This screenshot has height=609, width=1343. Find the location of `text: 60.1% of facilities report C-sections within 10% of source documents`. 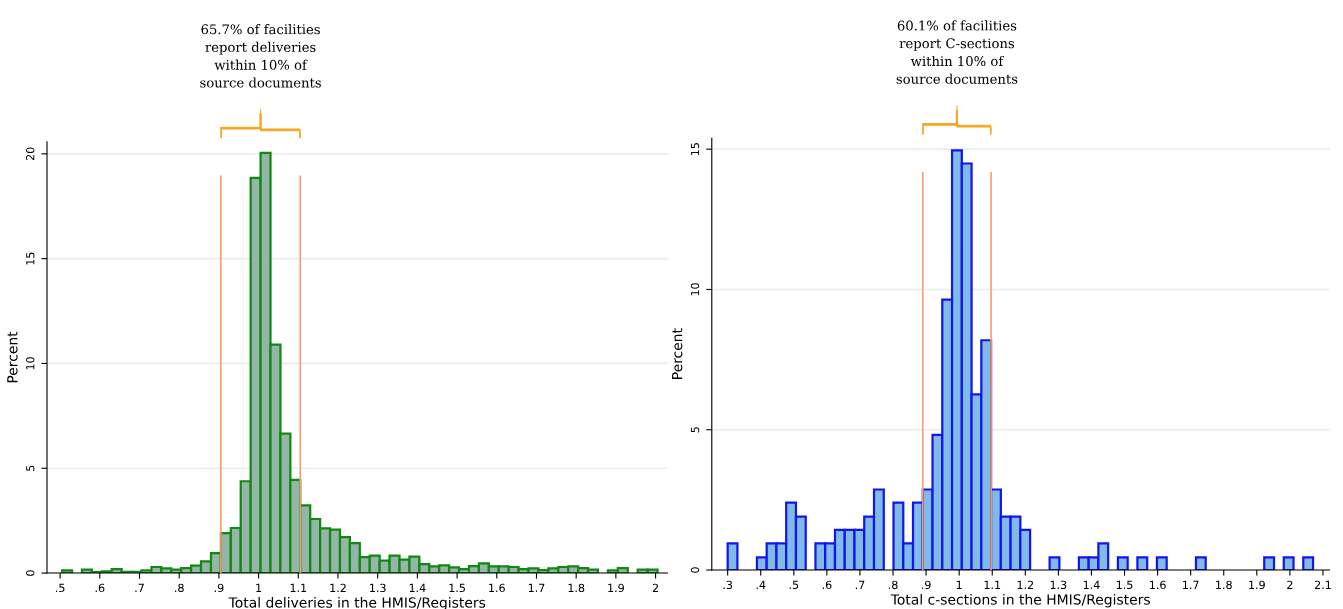

text: 60.1% of facilities report C-sections within 10% of source documents is located at coordinates (957, 52).